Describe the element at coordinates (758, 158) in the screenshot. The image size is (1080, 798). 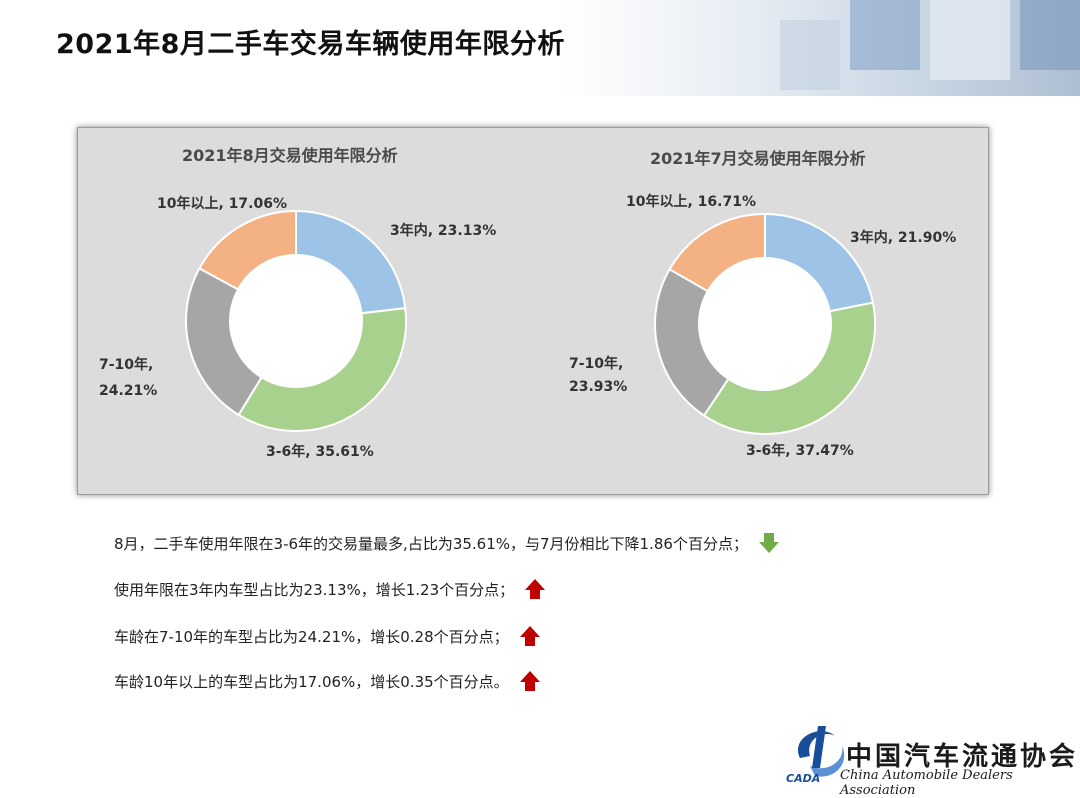
I see `chart-title-july: 2021年7月交易使用年限分析` at that location.